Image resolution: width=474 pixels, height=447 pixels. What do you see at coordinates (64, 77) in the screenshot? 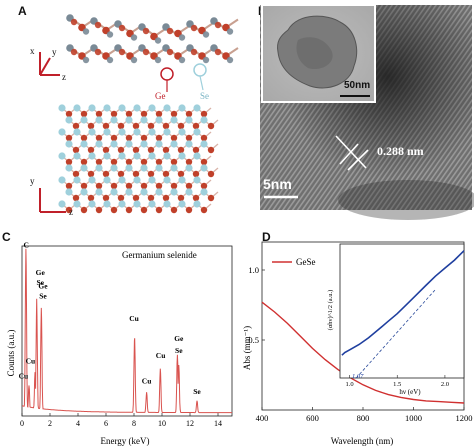
I see `axis-z-label: z` at bounding box center [64, 77].